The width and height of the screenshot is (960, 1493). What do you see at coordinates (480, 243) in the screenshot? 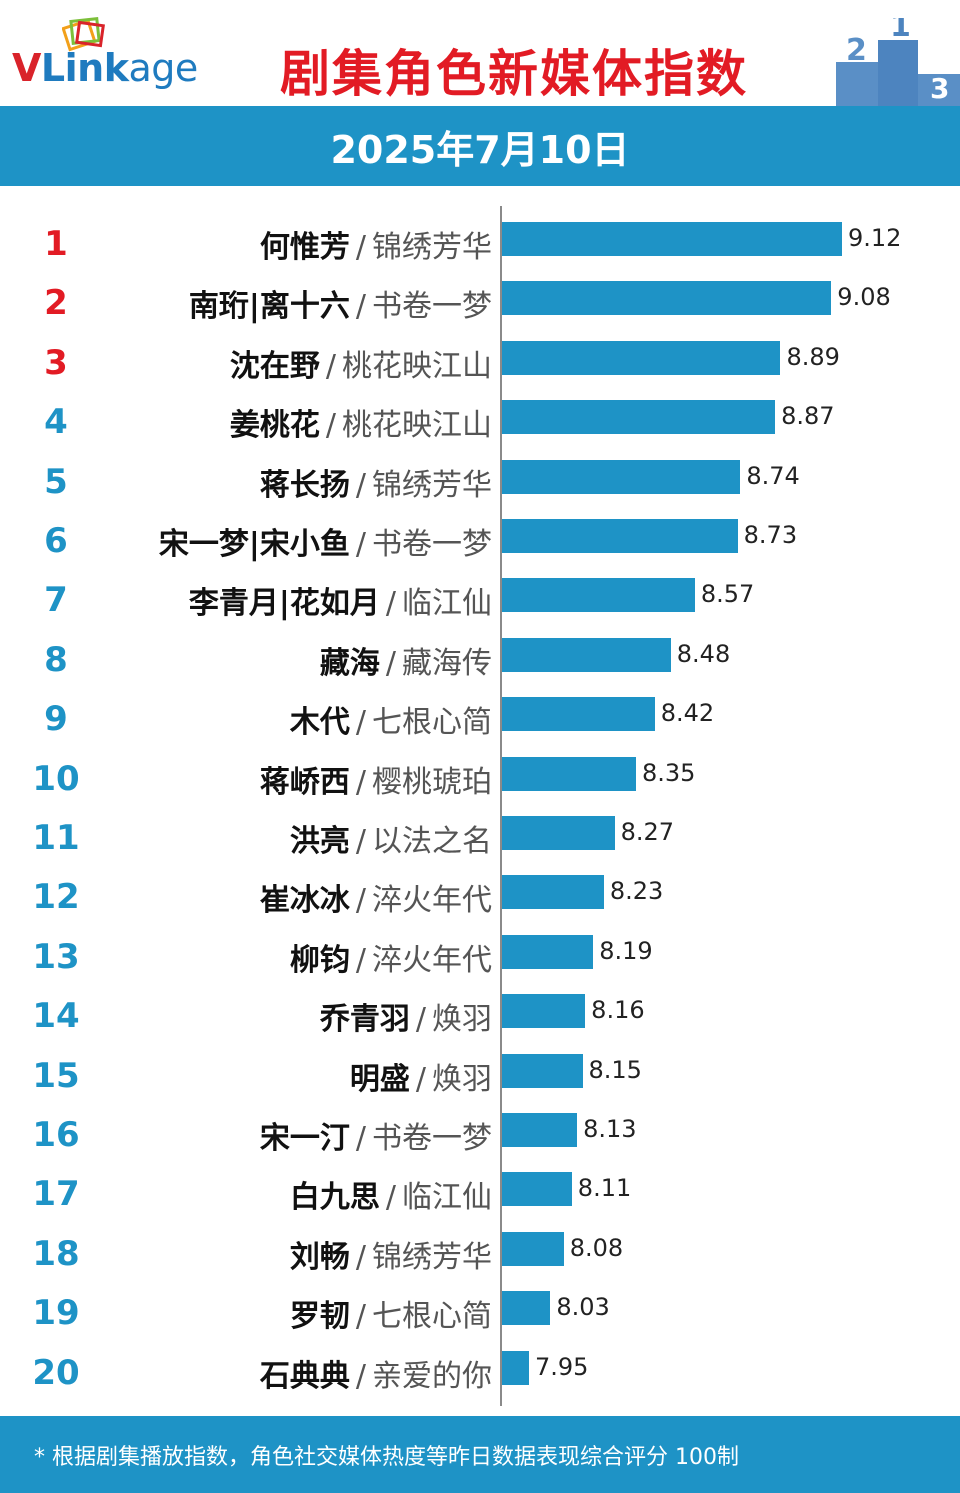
I see `chart-row: 1 何惟芳 / 锦绣芳华 9.12` at bounding box center [480, 243].